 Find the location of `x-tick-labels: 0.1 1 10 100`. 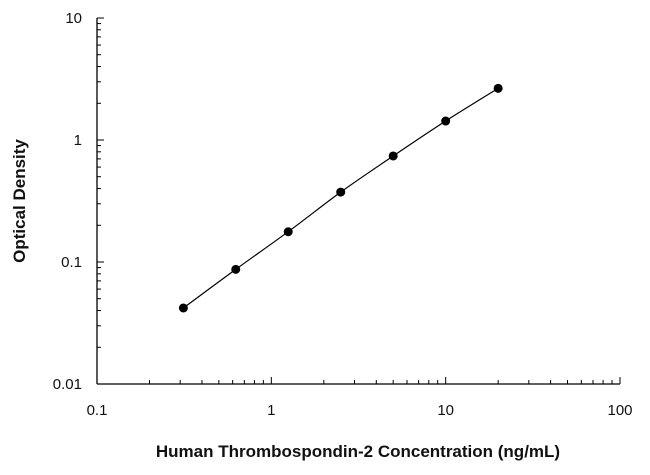

x-tick-labels: 0.1 1 10 100 is located at coordinates (360, 410).